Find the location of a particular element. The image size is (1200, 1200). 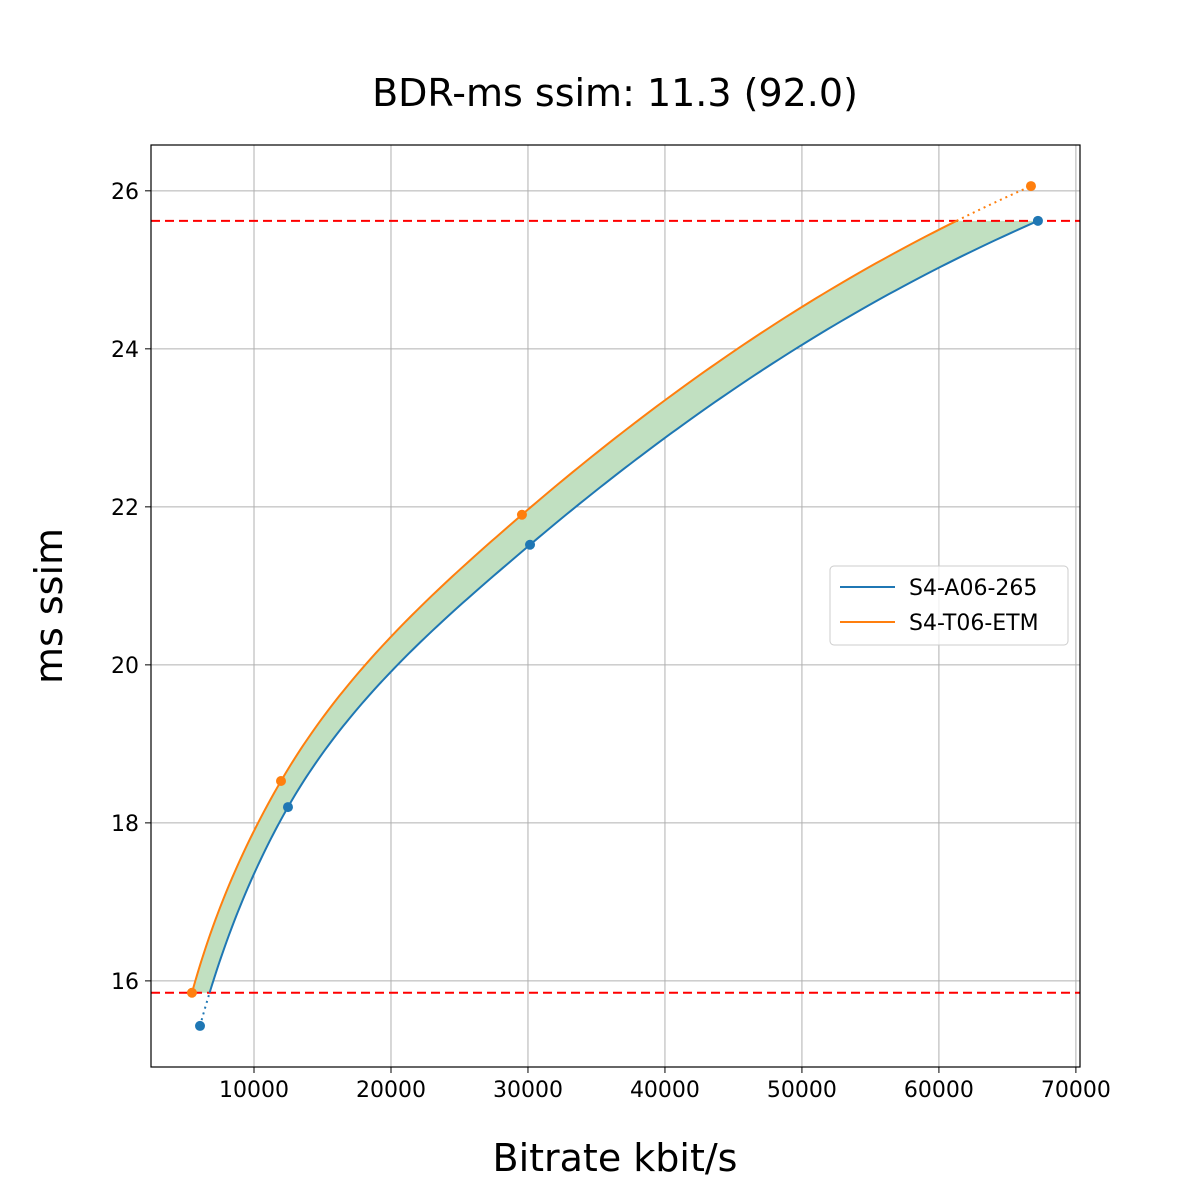

y-tick-label: 26 is located at coordinates (125, 192).